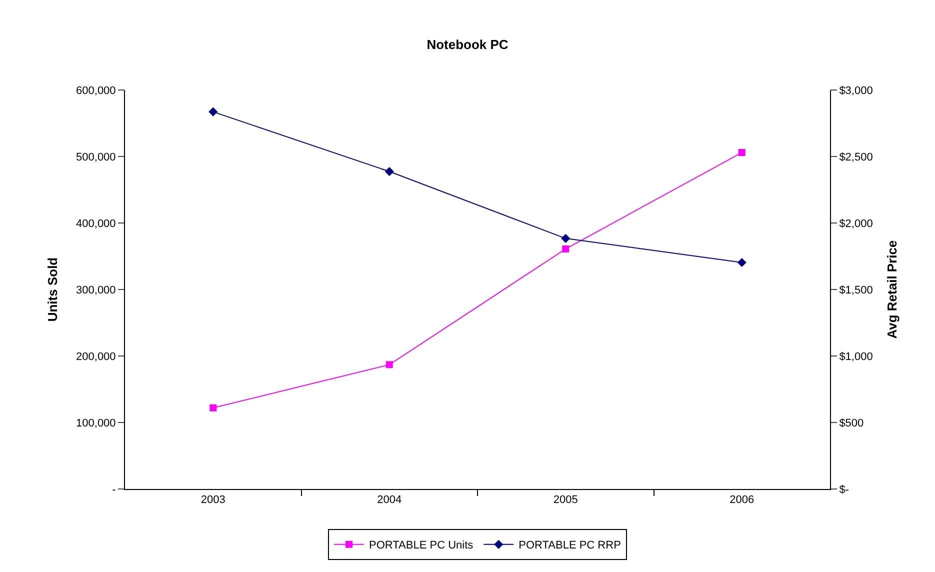 The width and height of the screenshot is (935, 572). I want to click on legend-label: PORTABLE PC Units, so click(421, 546).